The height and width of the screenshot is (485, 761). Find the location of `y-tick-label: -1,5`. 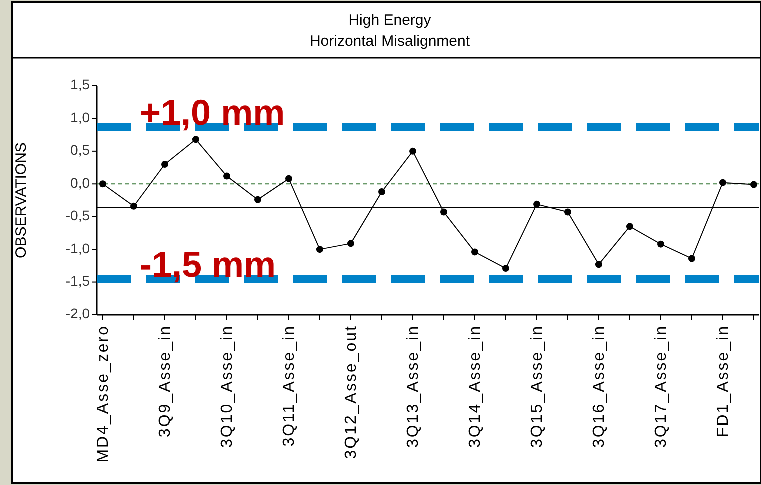

y-tick-label: -1,5 is located at coordinates (78, 280).